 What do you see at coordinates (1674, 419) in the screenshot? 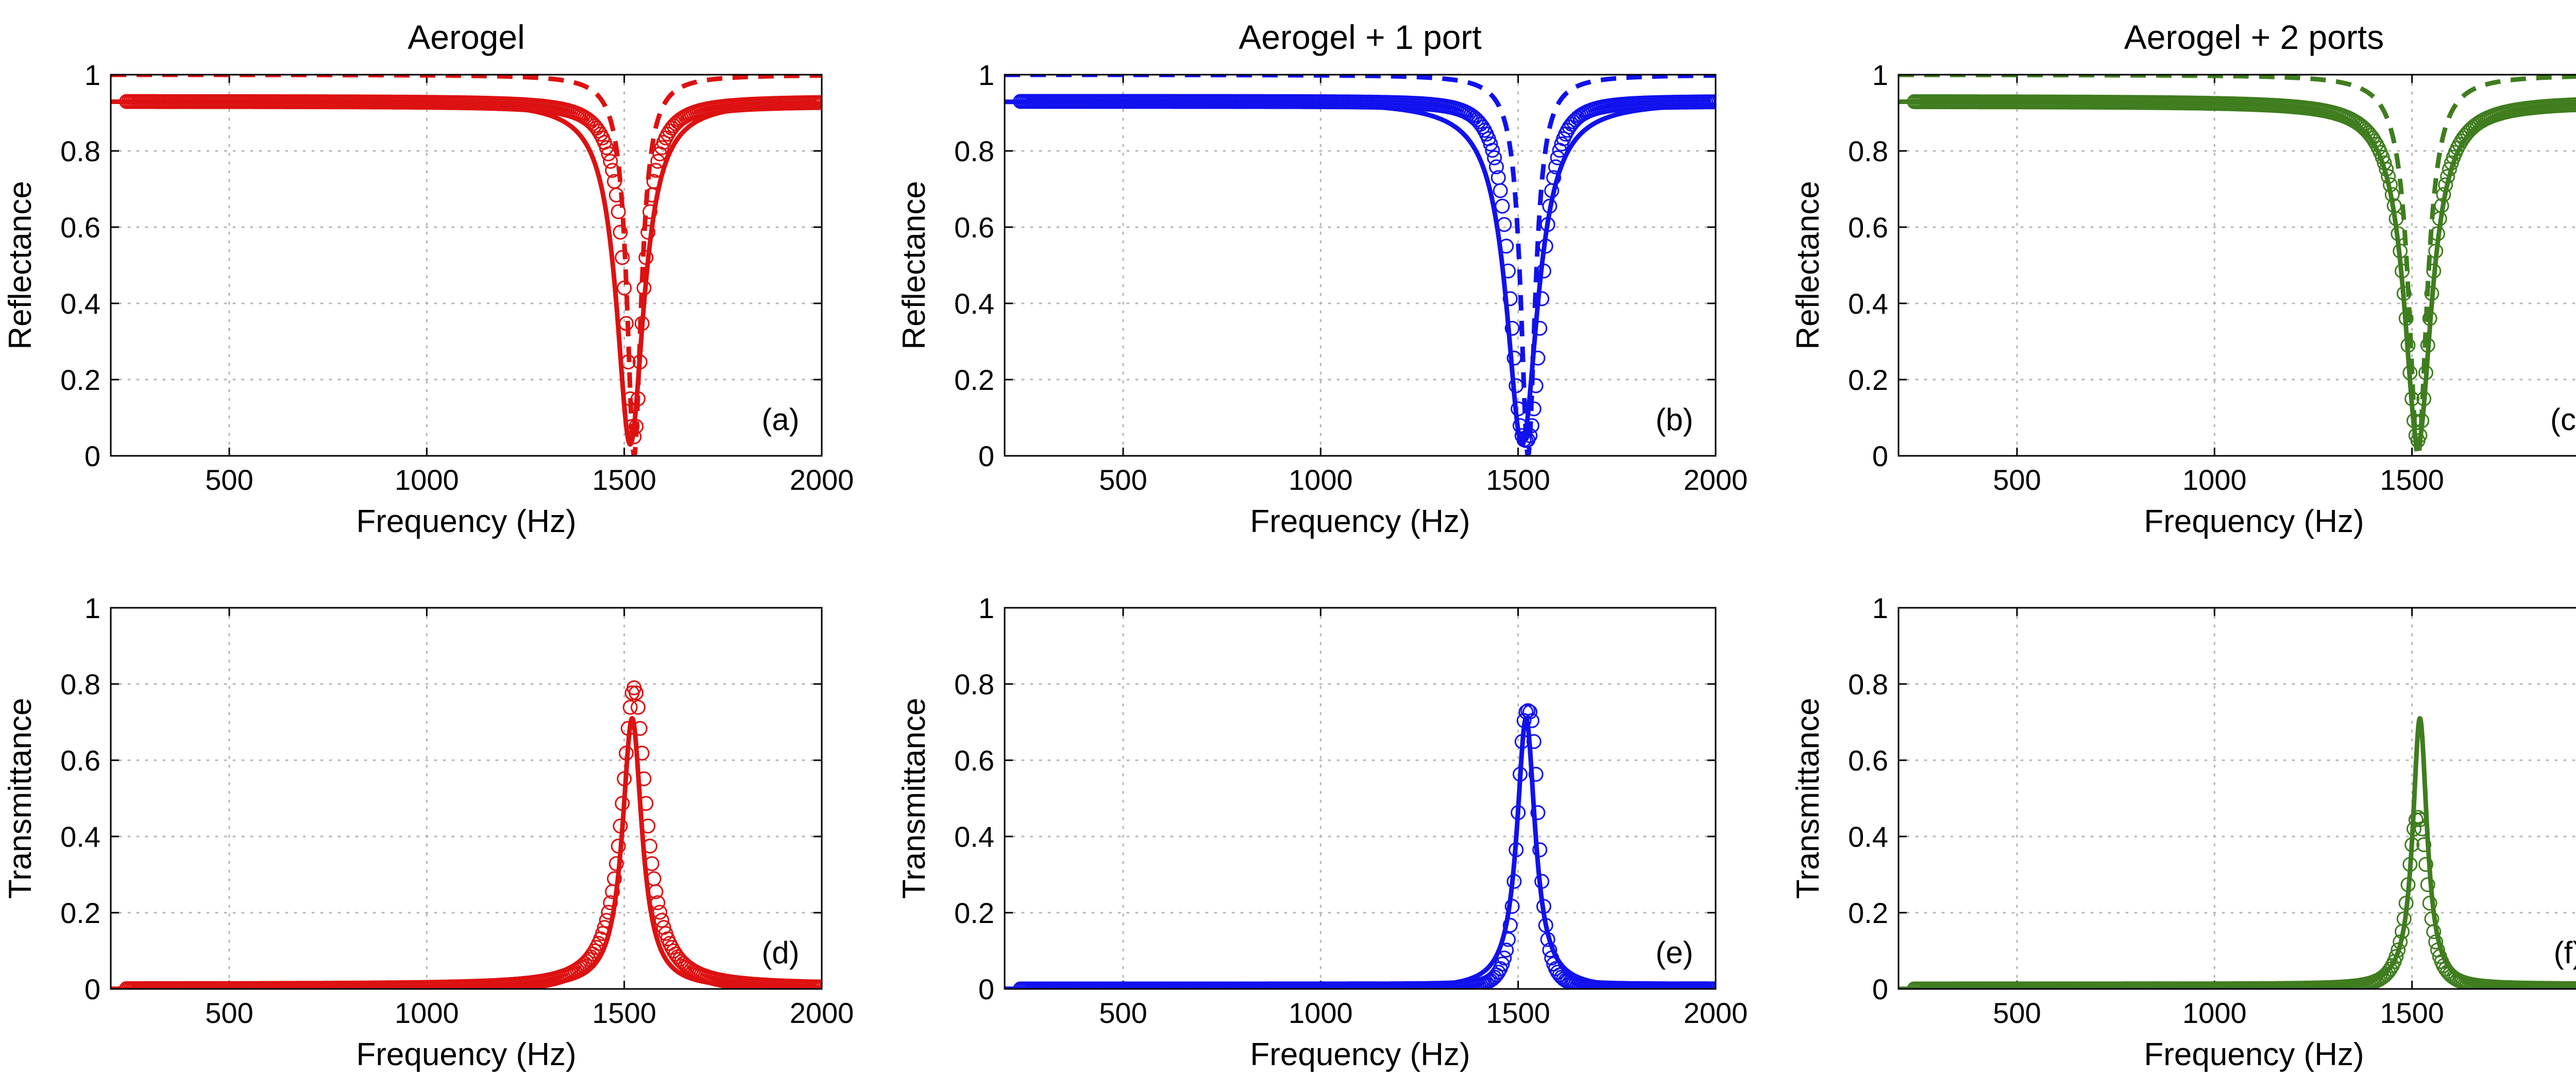
I see `panel-letter: (b)` at bounding box center [1674, 419].